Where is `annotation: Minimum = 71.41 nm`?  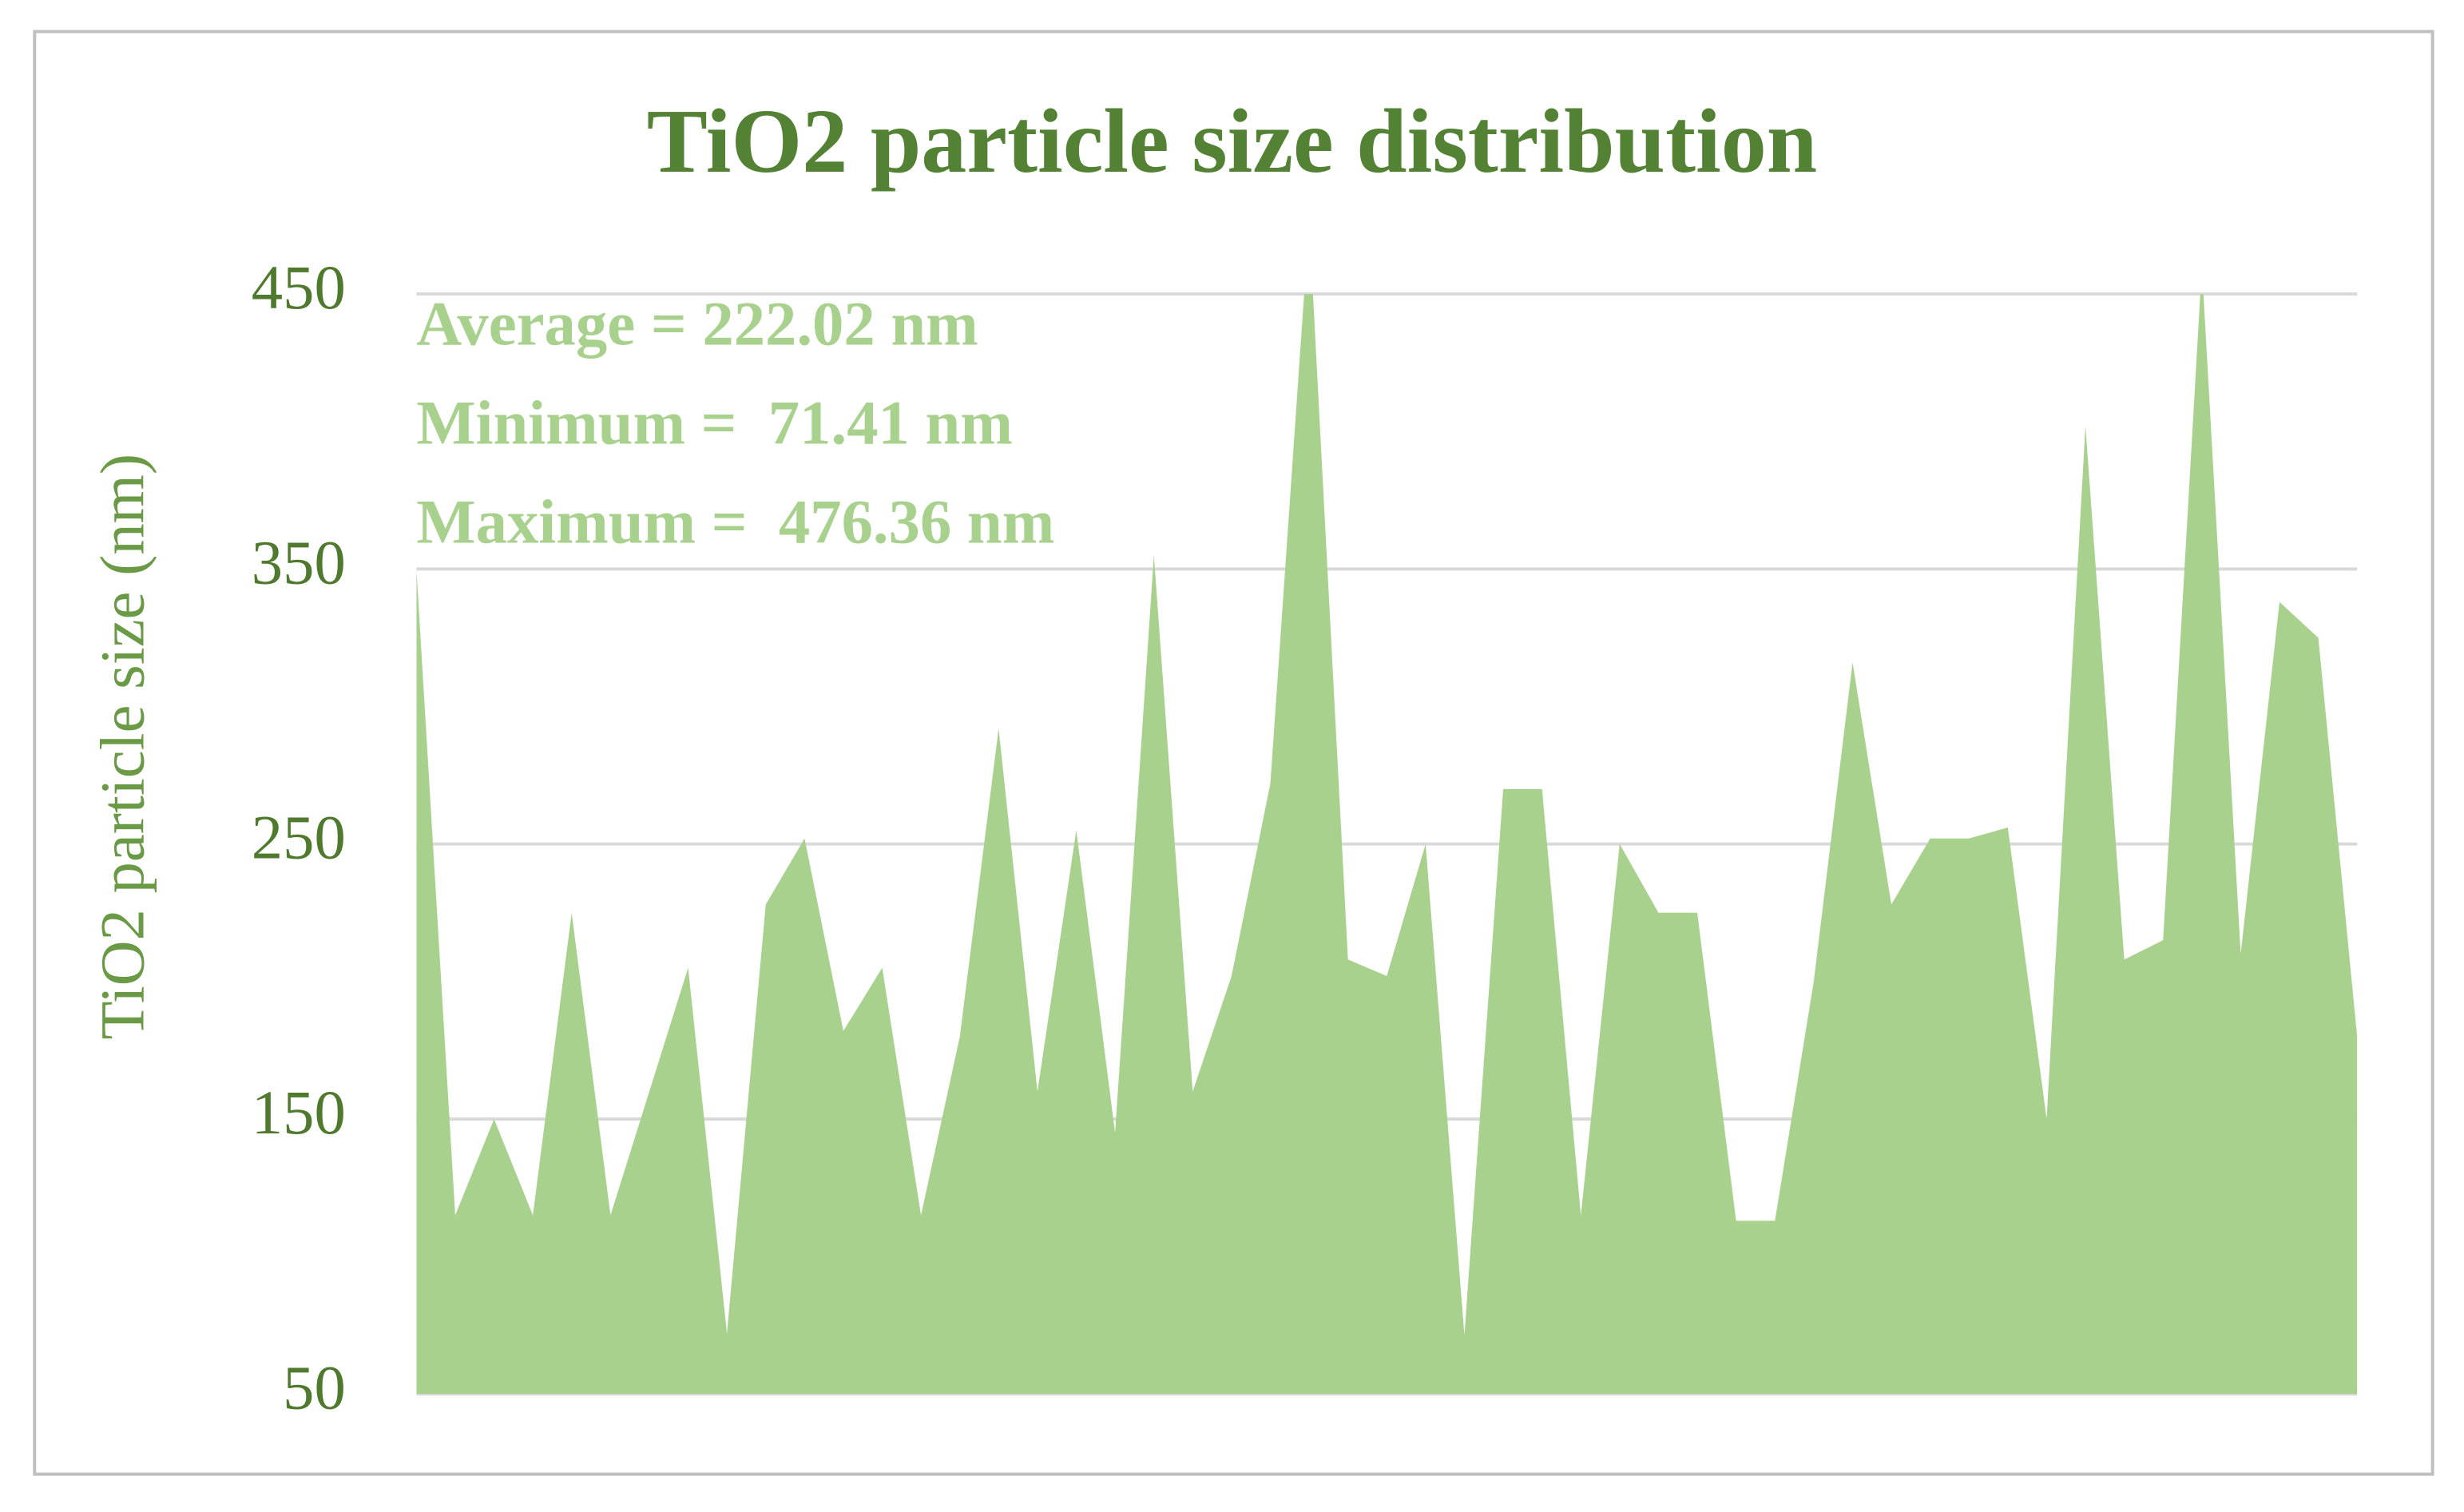 annotation: Minimum = 71.41 nm is located at coordinates (714, 423).